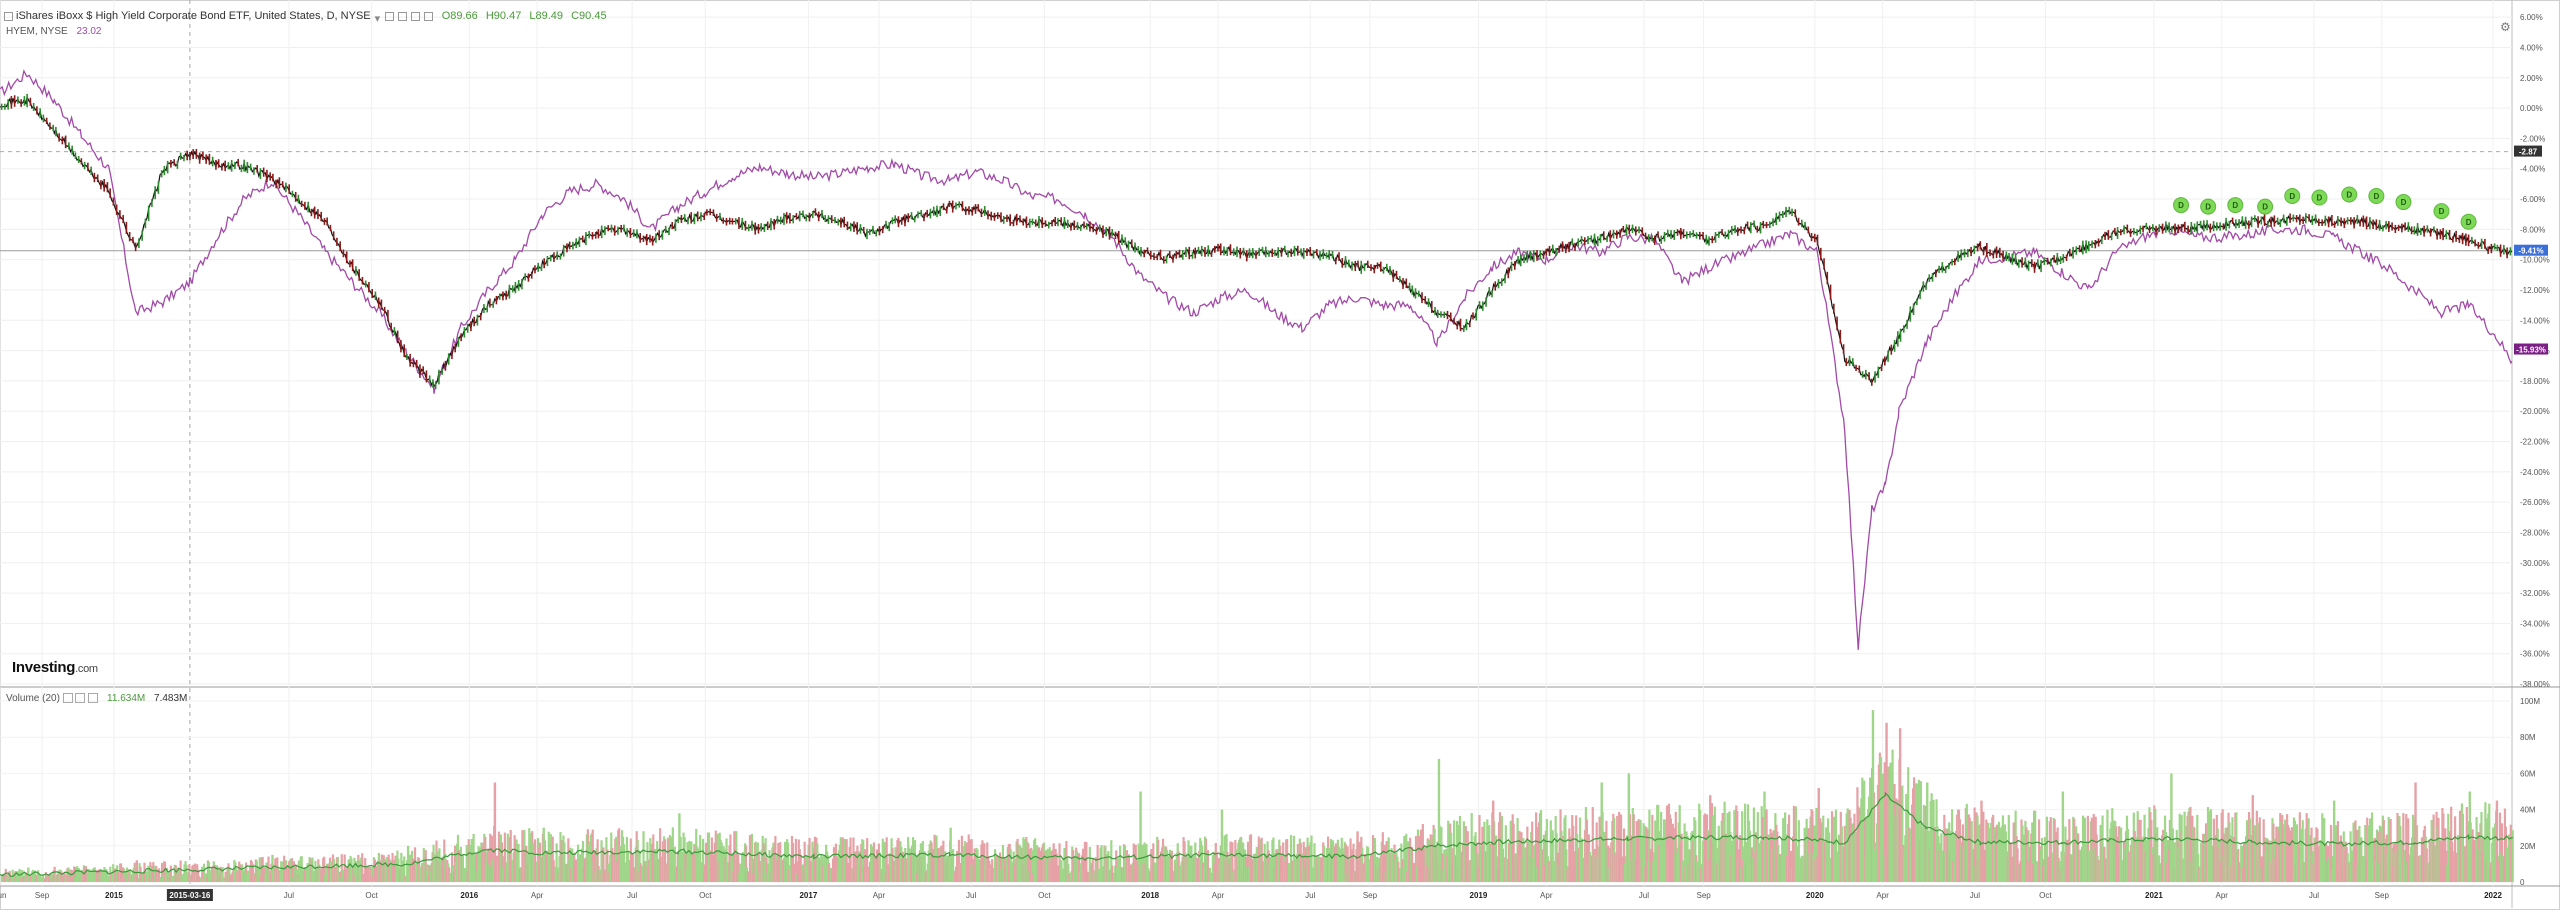  What do you see at coordinates (1218, 895) in the screenshot?
I see `x-tick-label: Apr` at bounding box center [1218, 895].